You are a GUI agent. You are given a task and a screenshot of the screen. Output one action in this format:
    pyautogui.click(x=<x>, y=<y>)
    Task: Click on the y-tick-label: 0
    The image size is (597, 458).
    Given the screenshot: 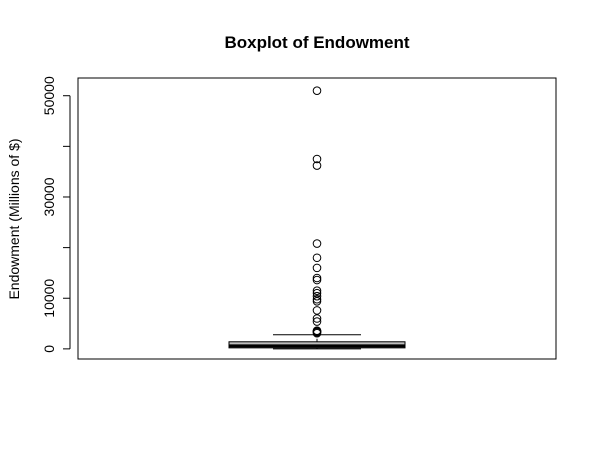 What is the action you would take?
    pyautogui.click(x=49, y=349)
    